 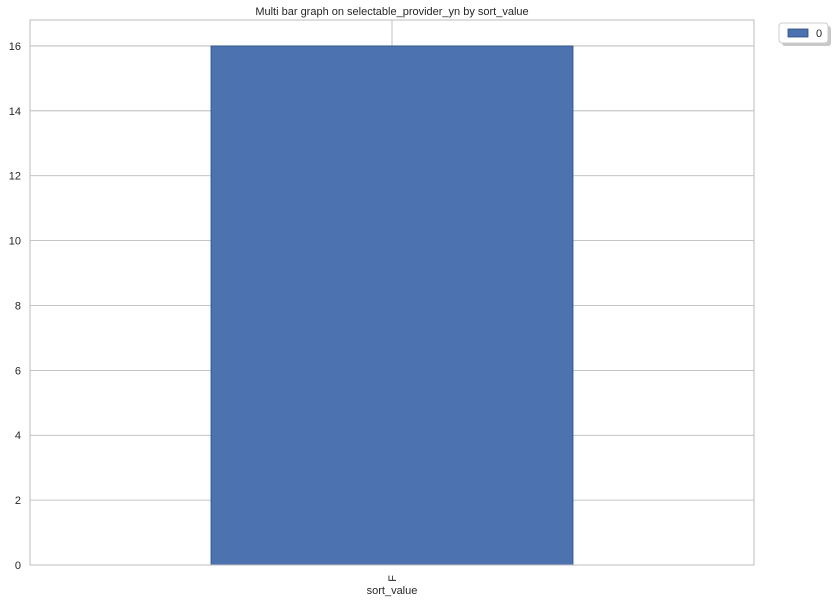 I want to click on y-tick-label: 12, so click(x=15, y=177).